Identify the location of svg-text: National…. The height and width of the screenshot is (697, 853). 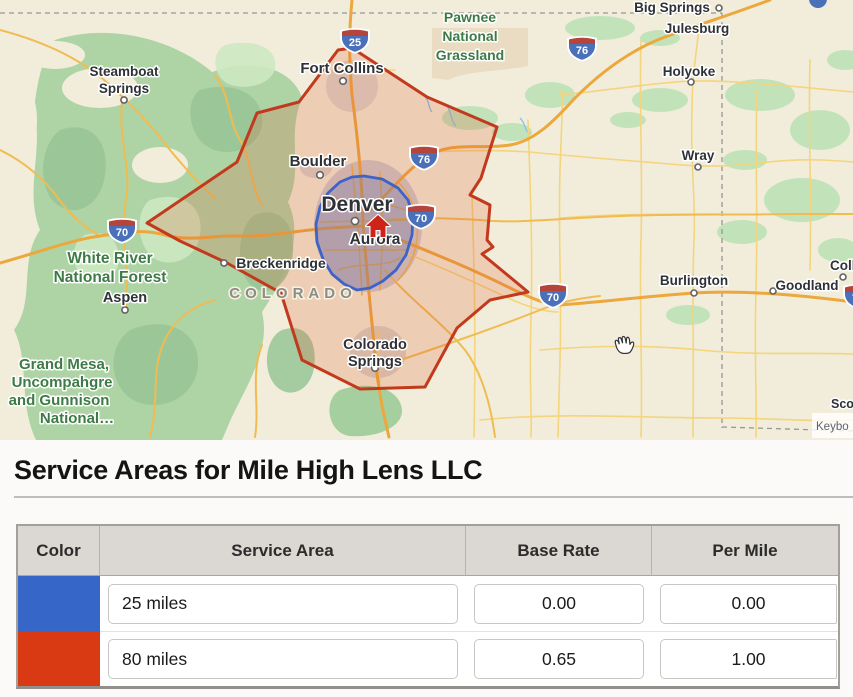
(77, 418).